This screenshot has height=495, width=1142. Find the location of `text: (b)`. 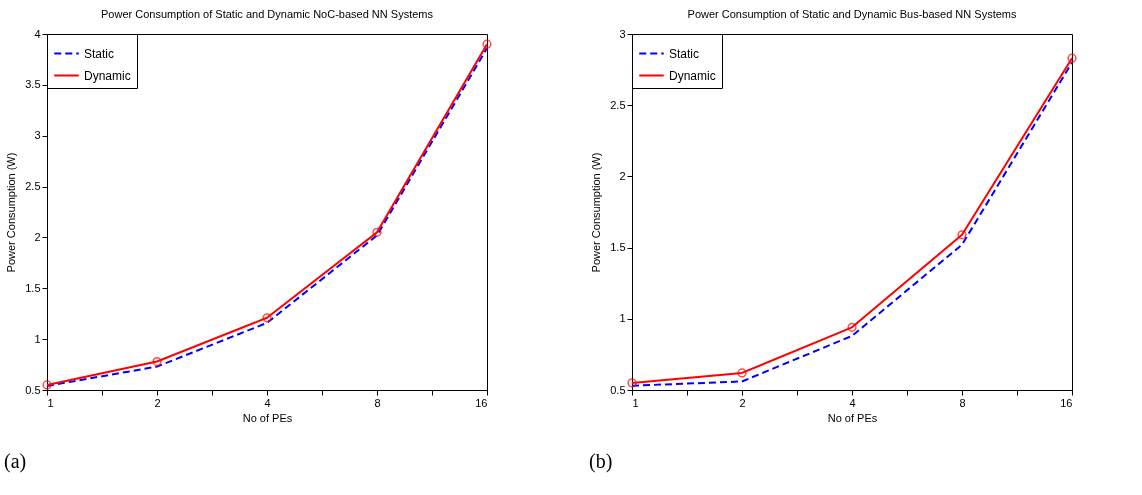

text: (b) is located at coordinates (601, 461).